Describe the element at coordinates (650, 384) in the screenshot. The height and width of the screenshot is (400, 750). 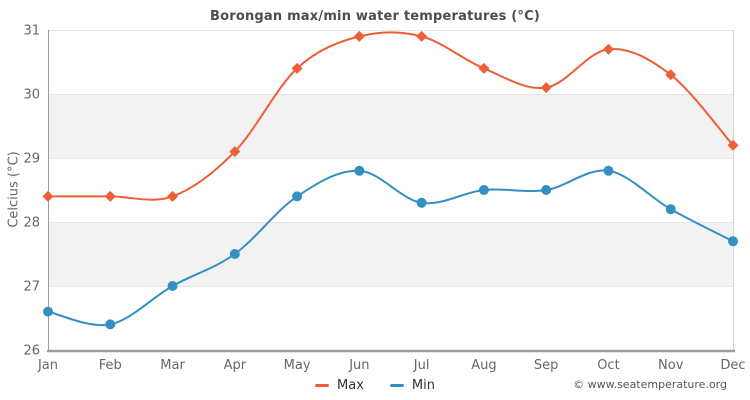
I see `copyright-text: © www.seatemperature.org` at that location.